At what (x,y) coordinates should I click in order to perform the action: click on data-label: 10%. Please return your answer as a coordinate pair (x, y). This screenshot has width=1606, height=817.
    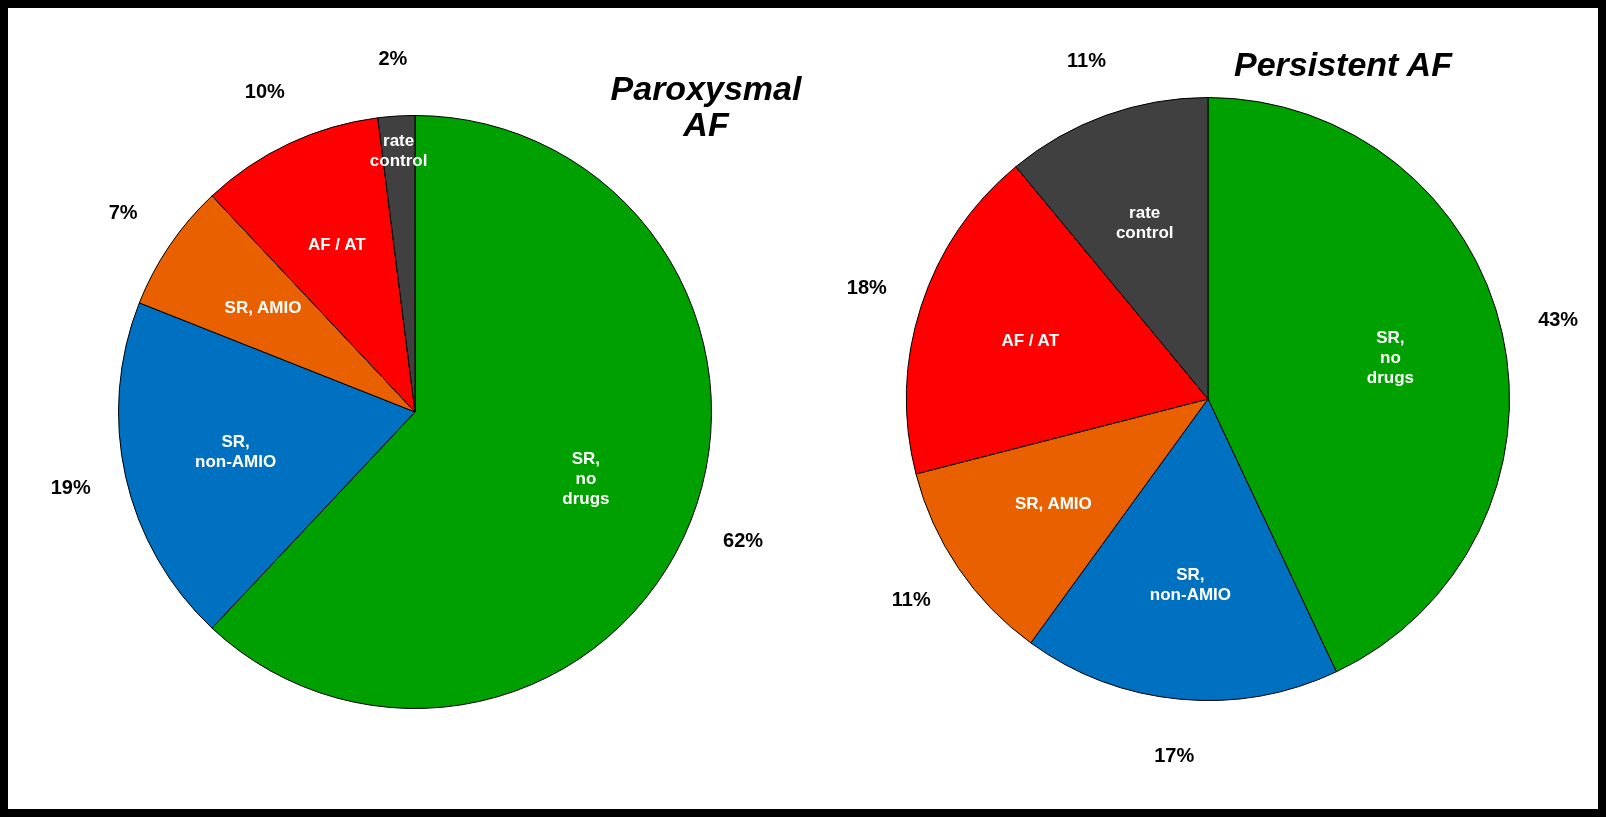
    Looking at the image, I should click on (264, 91).